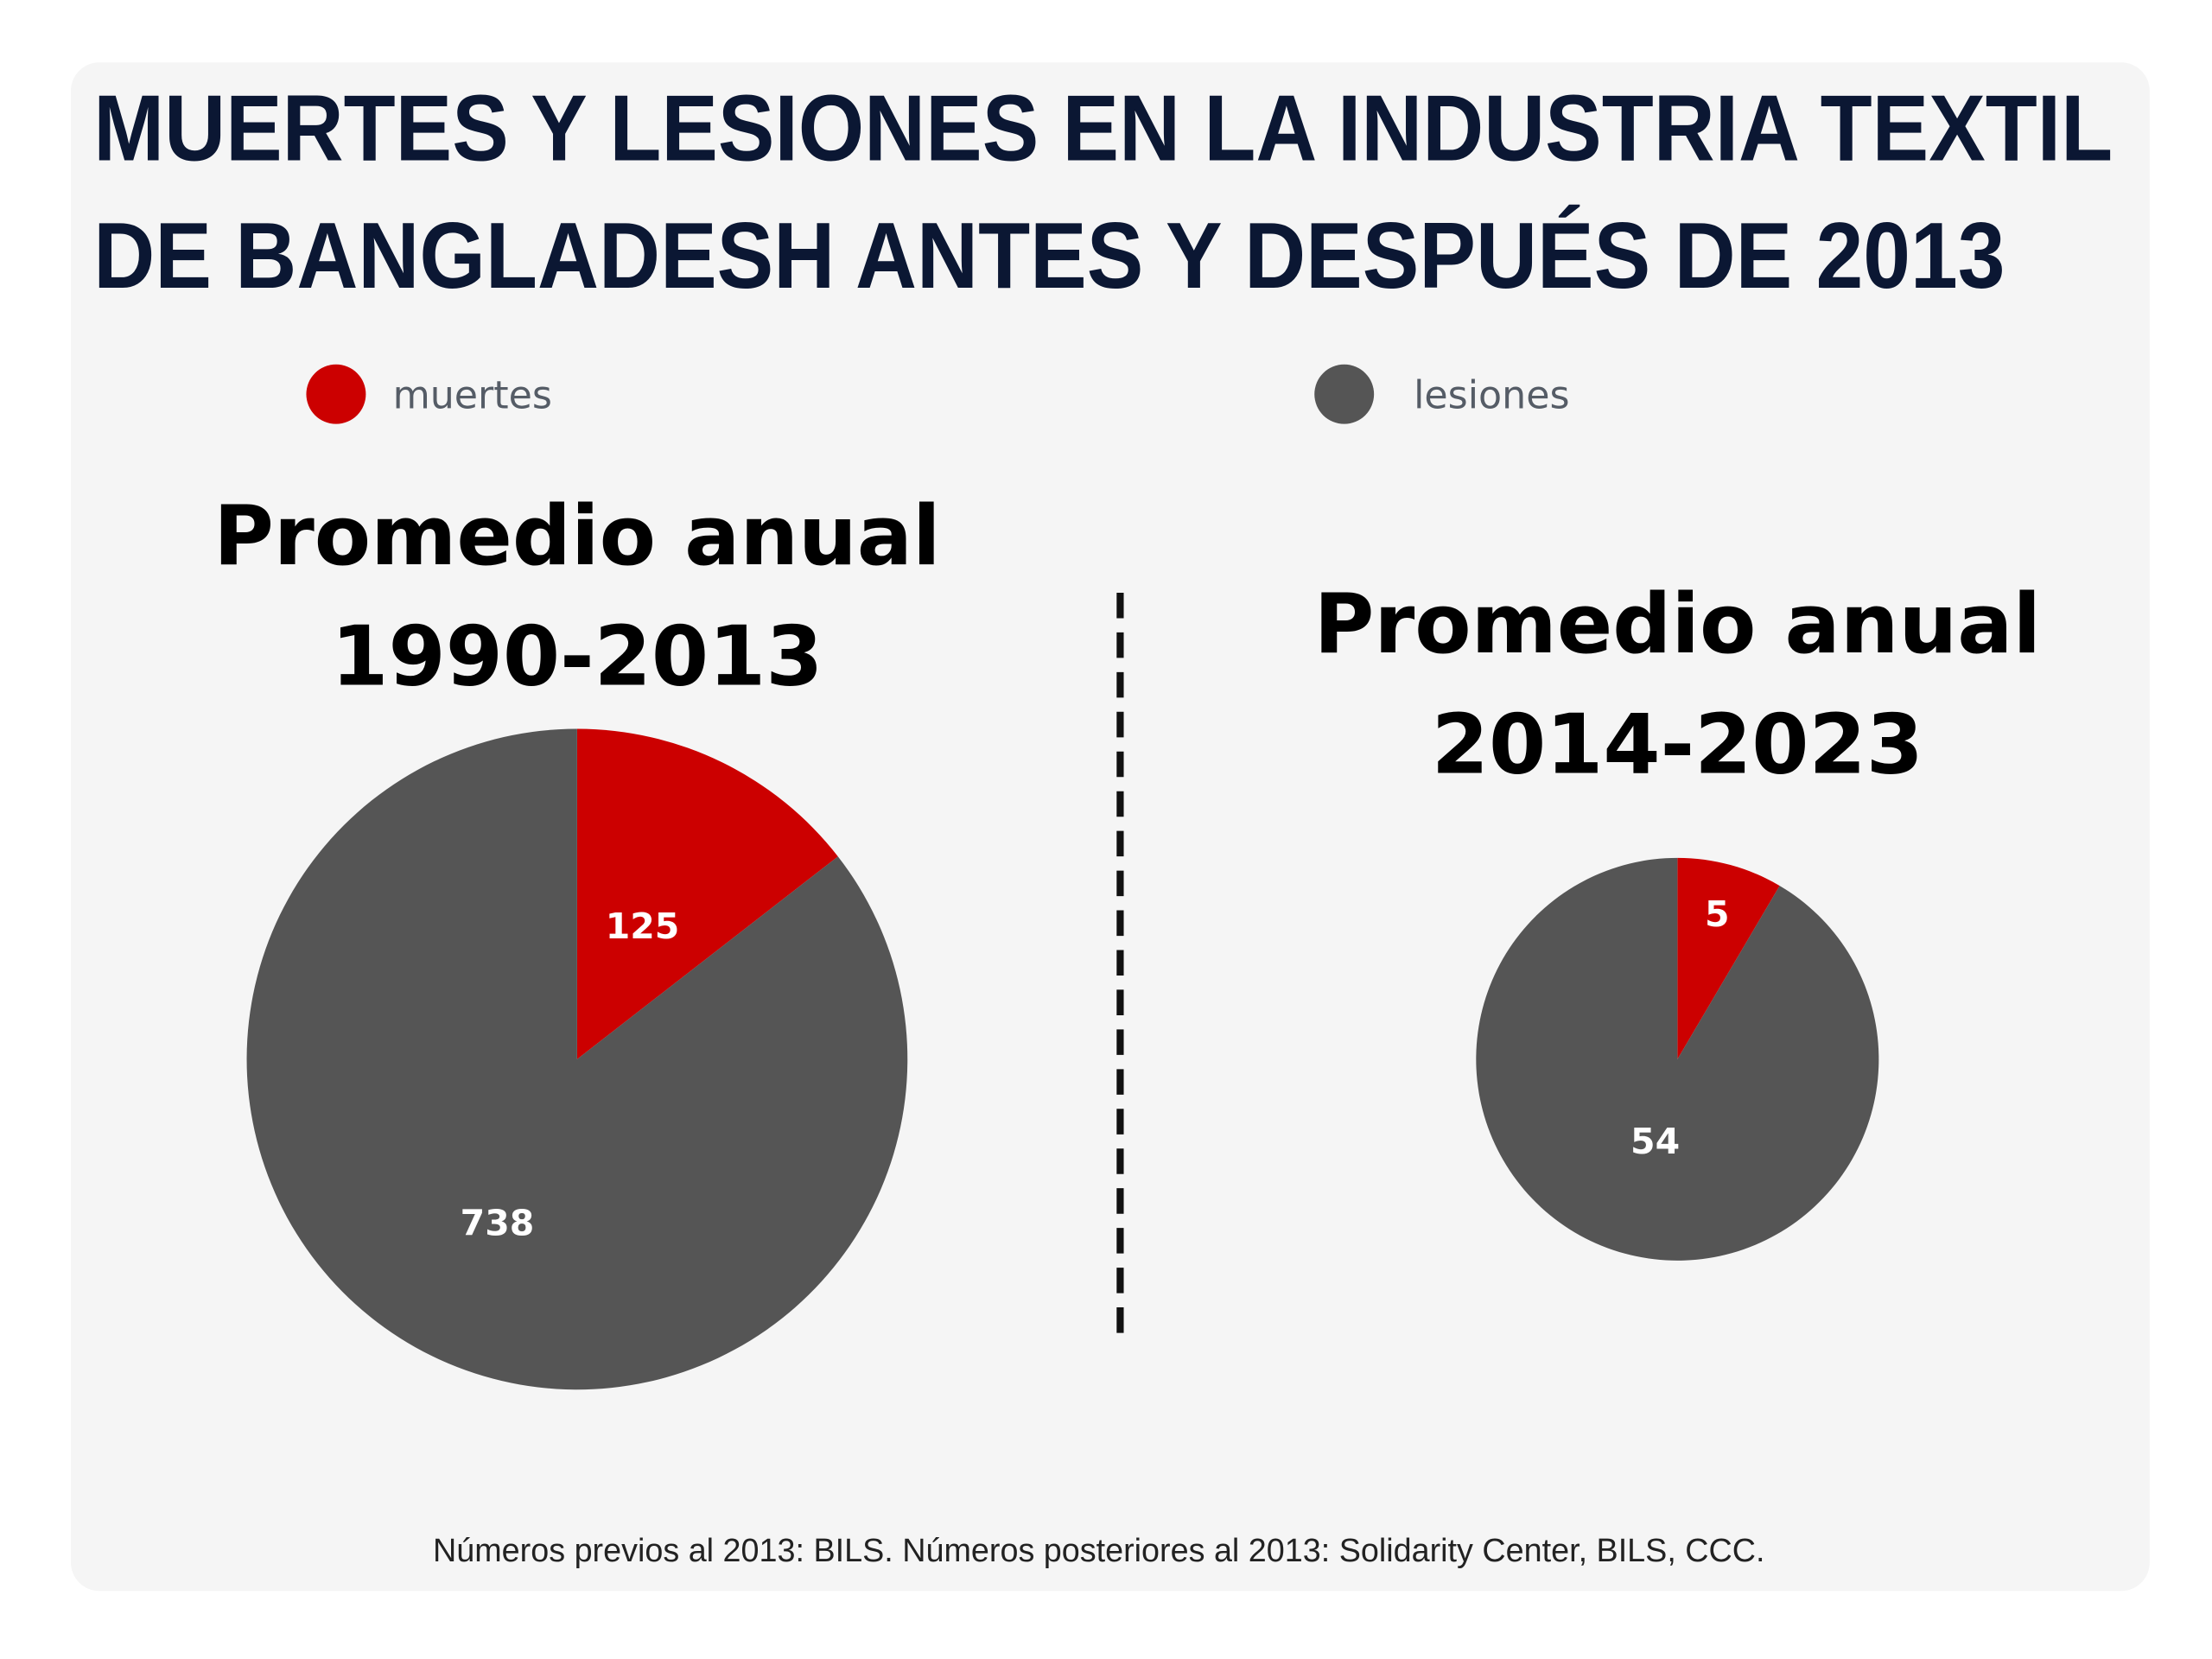 This screenshot has width=2212, height=1659. Describe the element at coordinates (1655, 1141) in the screenshot. I see `data-label-lesiones: 54` at that location.